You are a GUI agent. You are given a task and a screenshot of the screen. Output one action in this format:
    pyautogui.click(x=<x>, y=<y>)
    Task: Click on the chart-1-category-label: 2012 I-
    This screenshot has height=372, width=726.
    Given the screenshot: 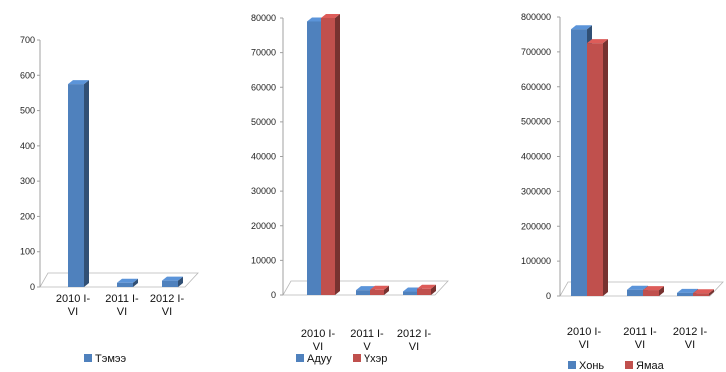 What is the action you would take?
    pyautogui.click(x=167, y=299)
    